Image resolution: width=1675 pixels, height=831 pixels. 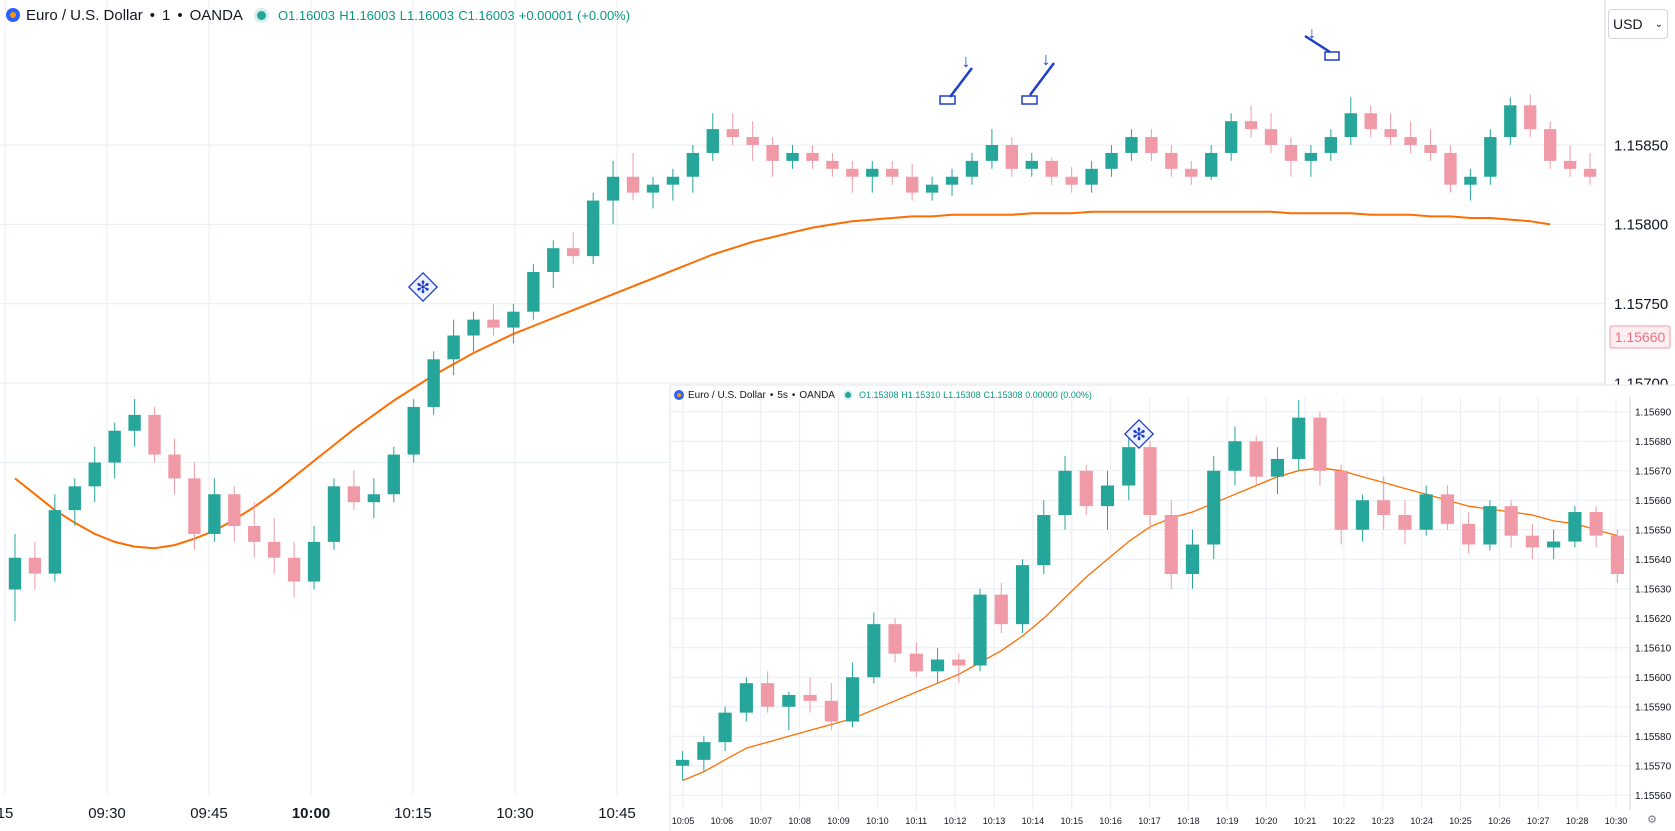 What do you see at coordinates (1641, 304) in the screenshot?
I see `price-tick-label: 1.15750` at bounding box center [1641, 304].